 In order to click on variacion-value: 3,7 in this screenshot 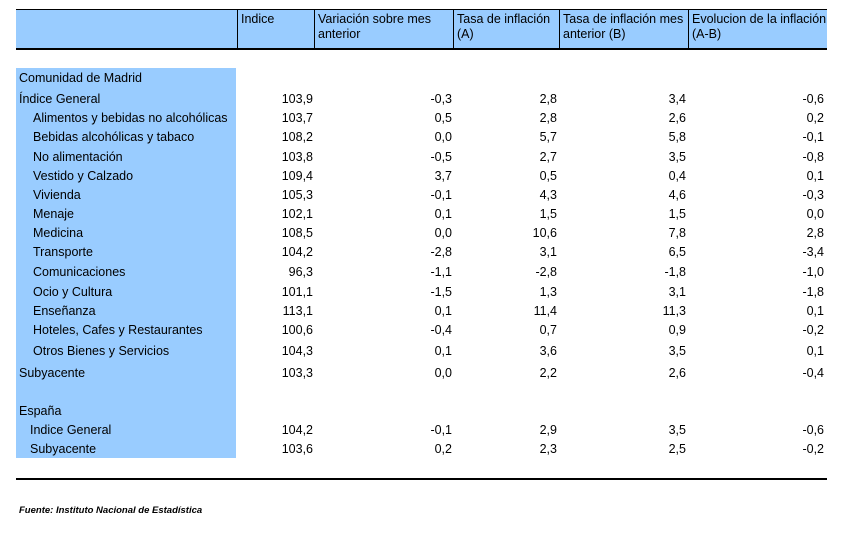, I will do `click(443, 176)`.